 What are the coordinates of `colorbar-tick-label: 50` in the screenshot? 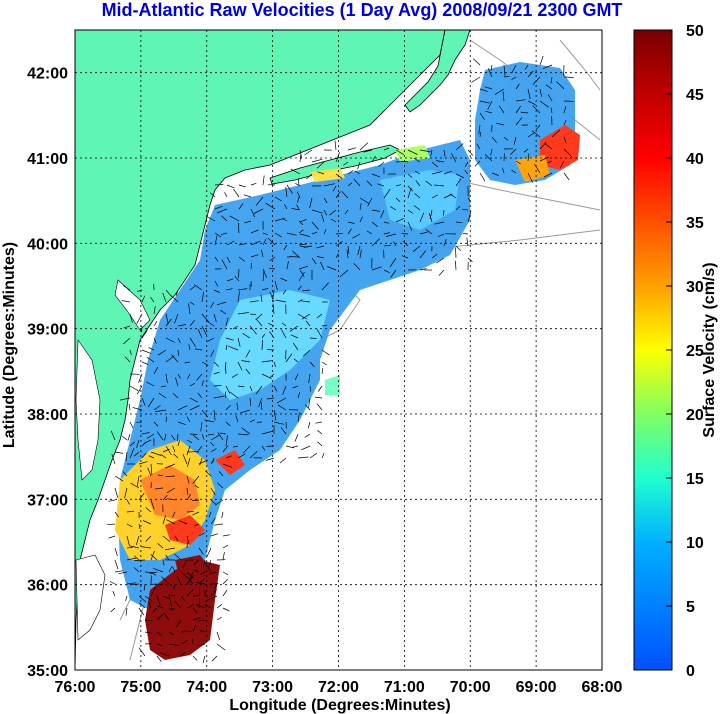 It's located at (695, 31).